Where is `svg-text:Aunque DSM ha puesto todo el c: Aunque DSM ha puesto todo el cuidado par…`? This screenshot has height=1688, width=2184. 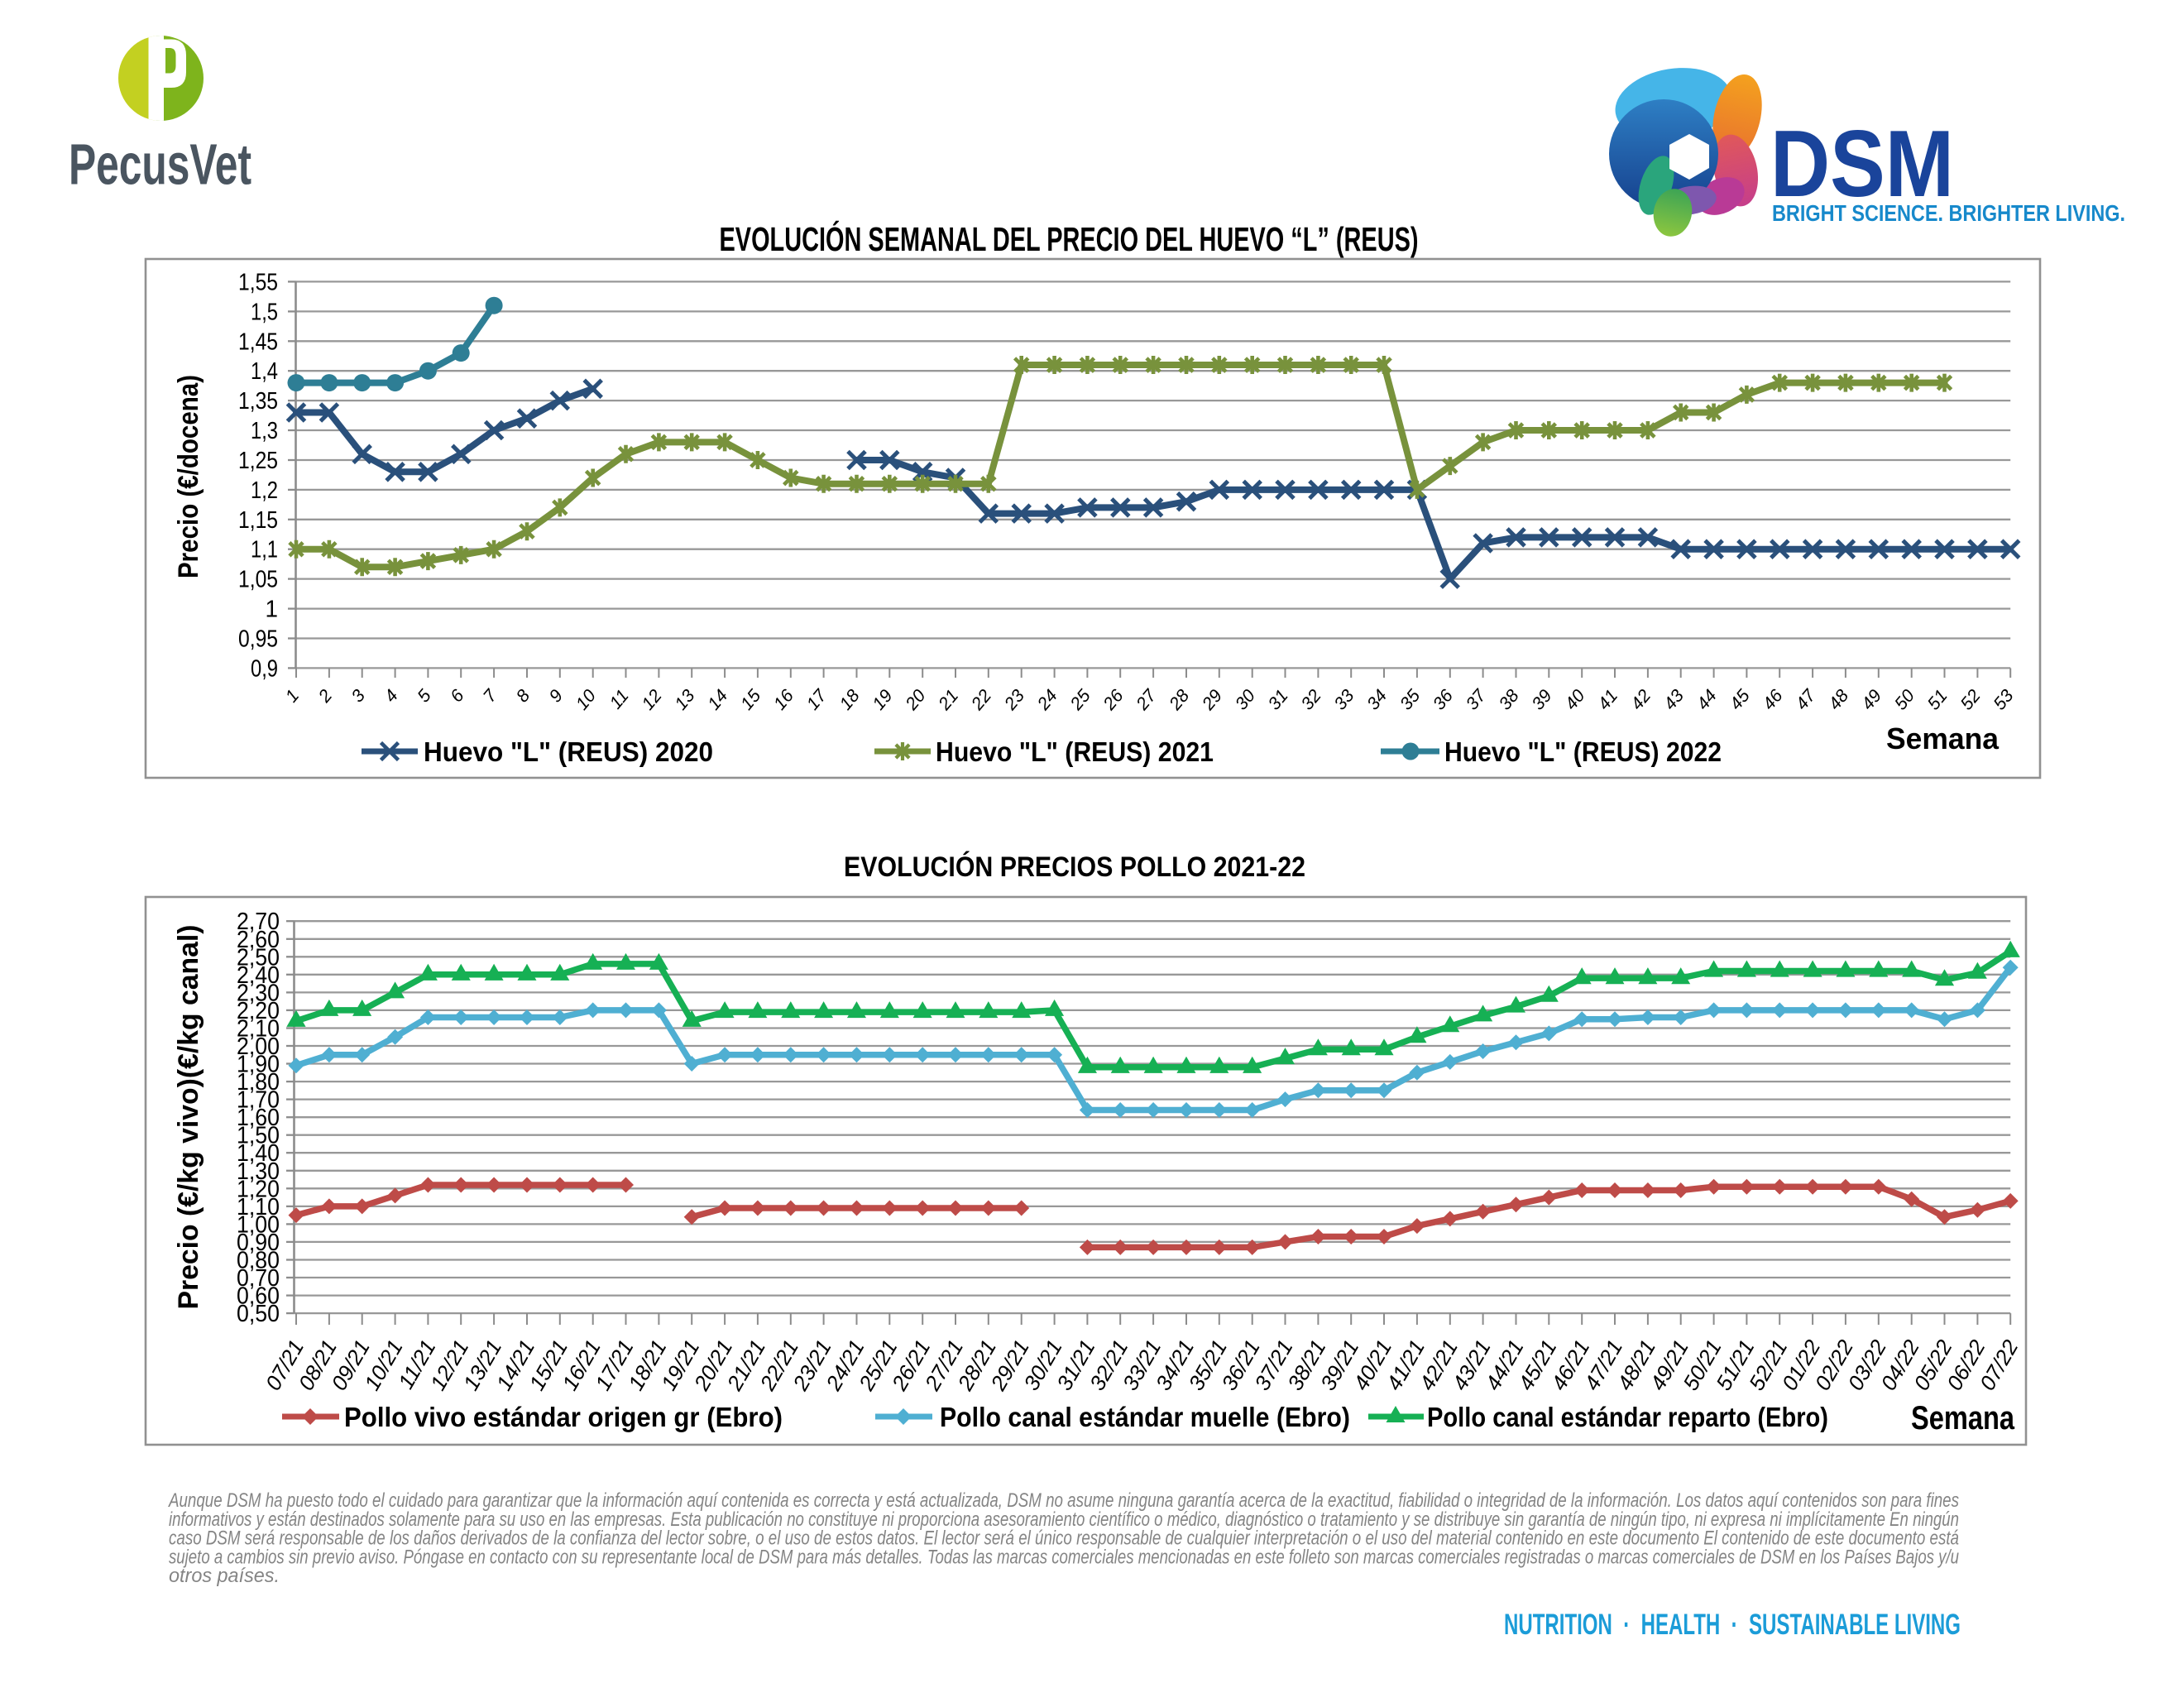 svg-text:Aunque DSM ha puesto todo el c: Aunque DSM ha puesto todo el cuidado par… is located at coordinates (1063, 1500).